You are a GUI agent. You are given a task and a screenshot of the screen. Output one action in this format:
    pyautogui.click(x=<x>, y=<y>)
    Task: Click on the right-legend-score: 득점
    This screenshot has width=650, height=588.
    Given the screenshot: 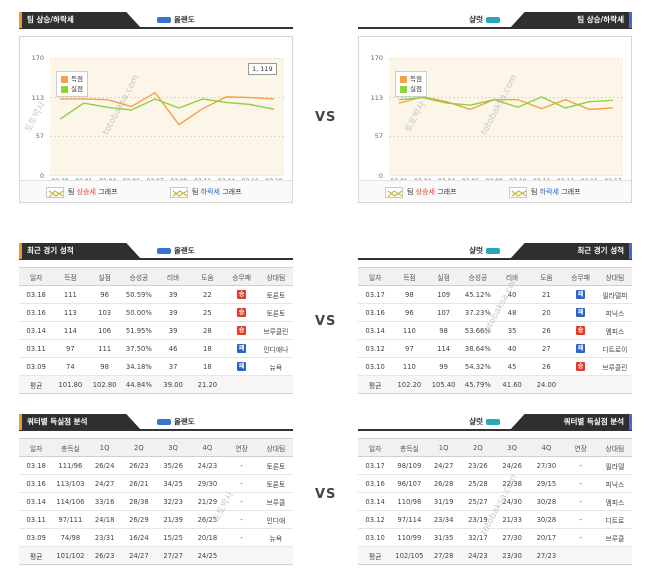 What is the action you would take?
    pyautogui.click(x=416, y=79)
    